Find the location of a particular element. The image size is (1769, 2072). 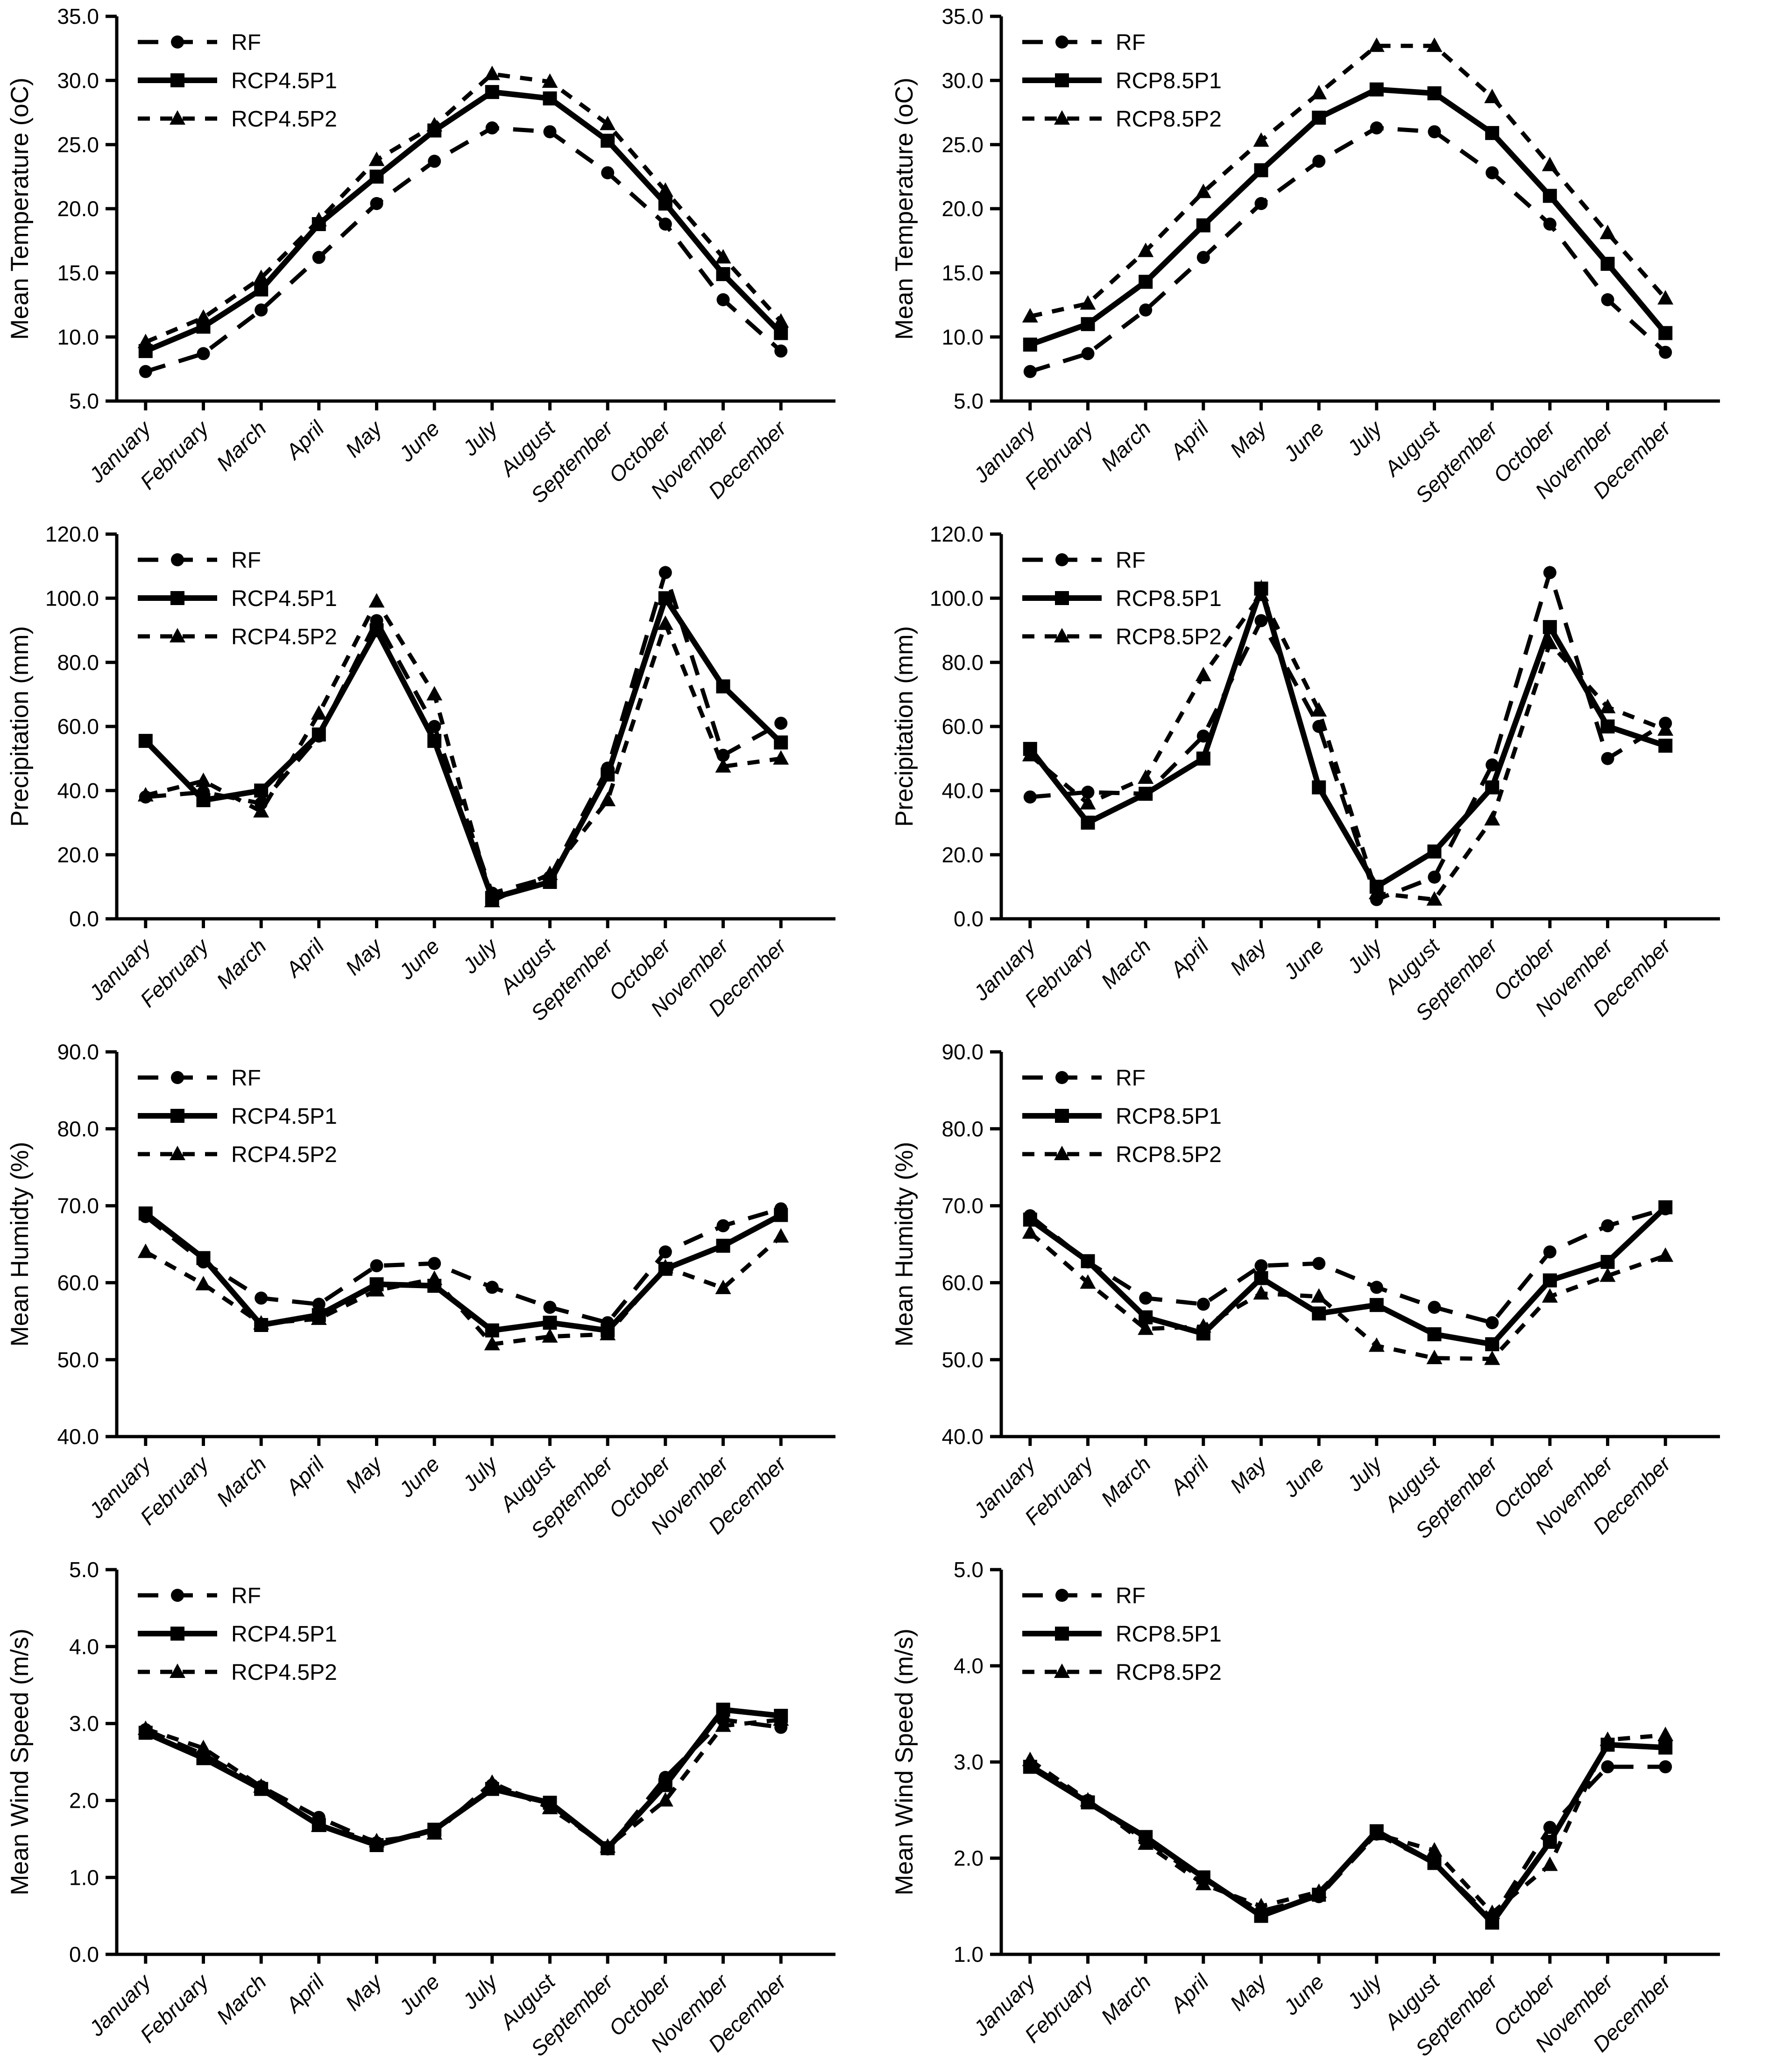

legend: RF RCP8.5P1 RCP8.5P2 is located at coordinates (1122, 1634).